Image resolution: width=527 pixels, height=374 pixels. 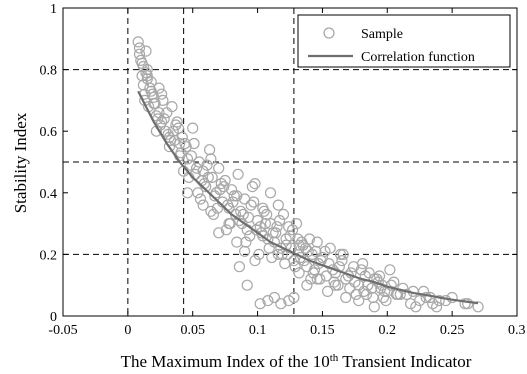 I want to click on y-tick-label: 0.4, so click(x=49, y=194).